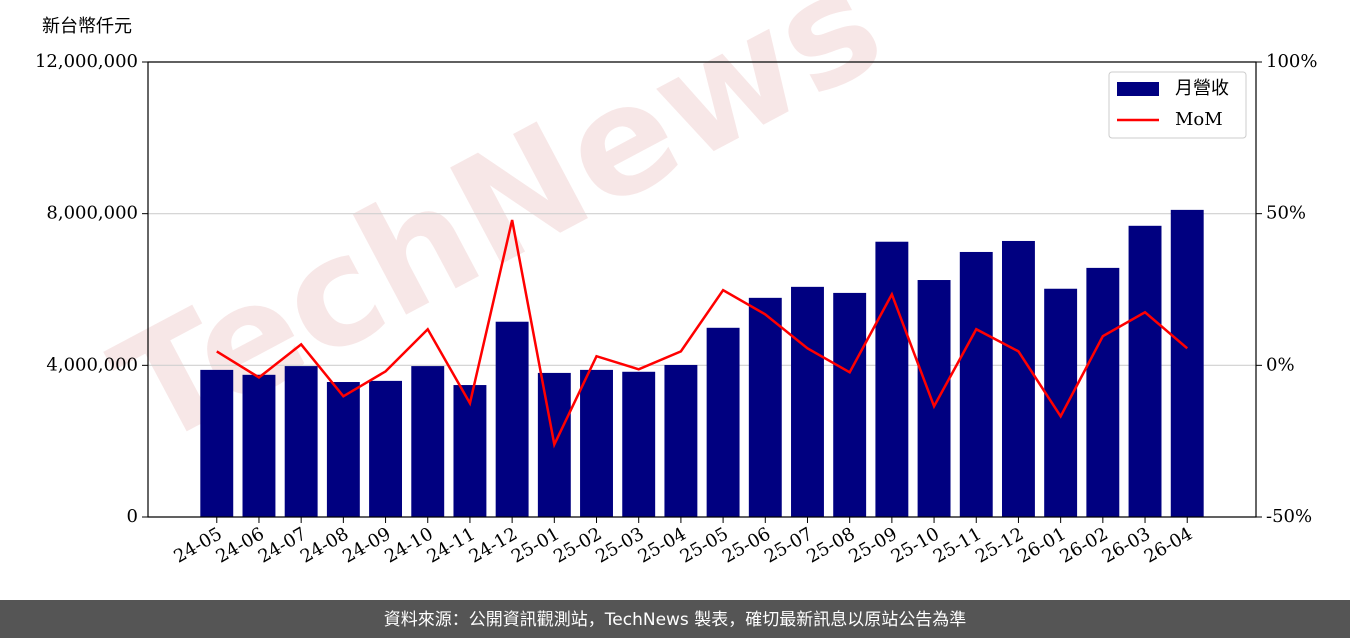  I want to click on legend-swatch, so click(1138, 89).